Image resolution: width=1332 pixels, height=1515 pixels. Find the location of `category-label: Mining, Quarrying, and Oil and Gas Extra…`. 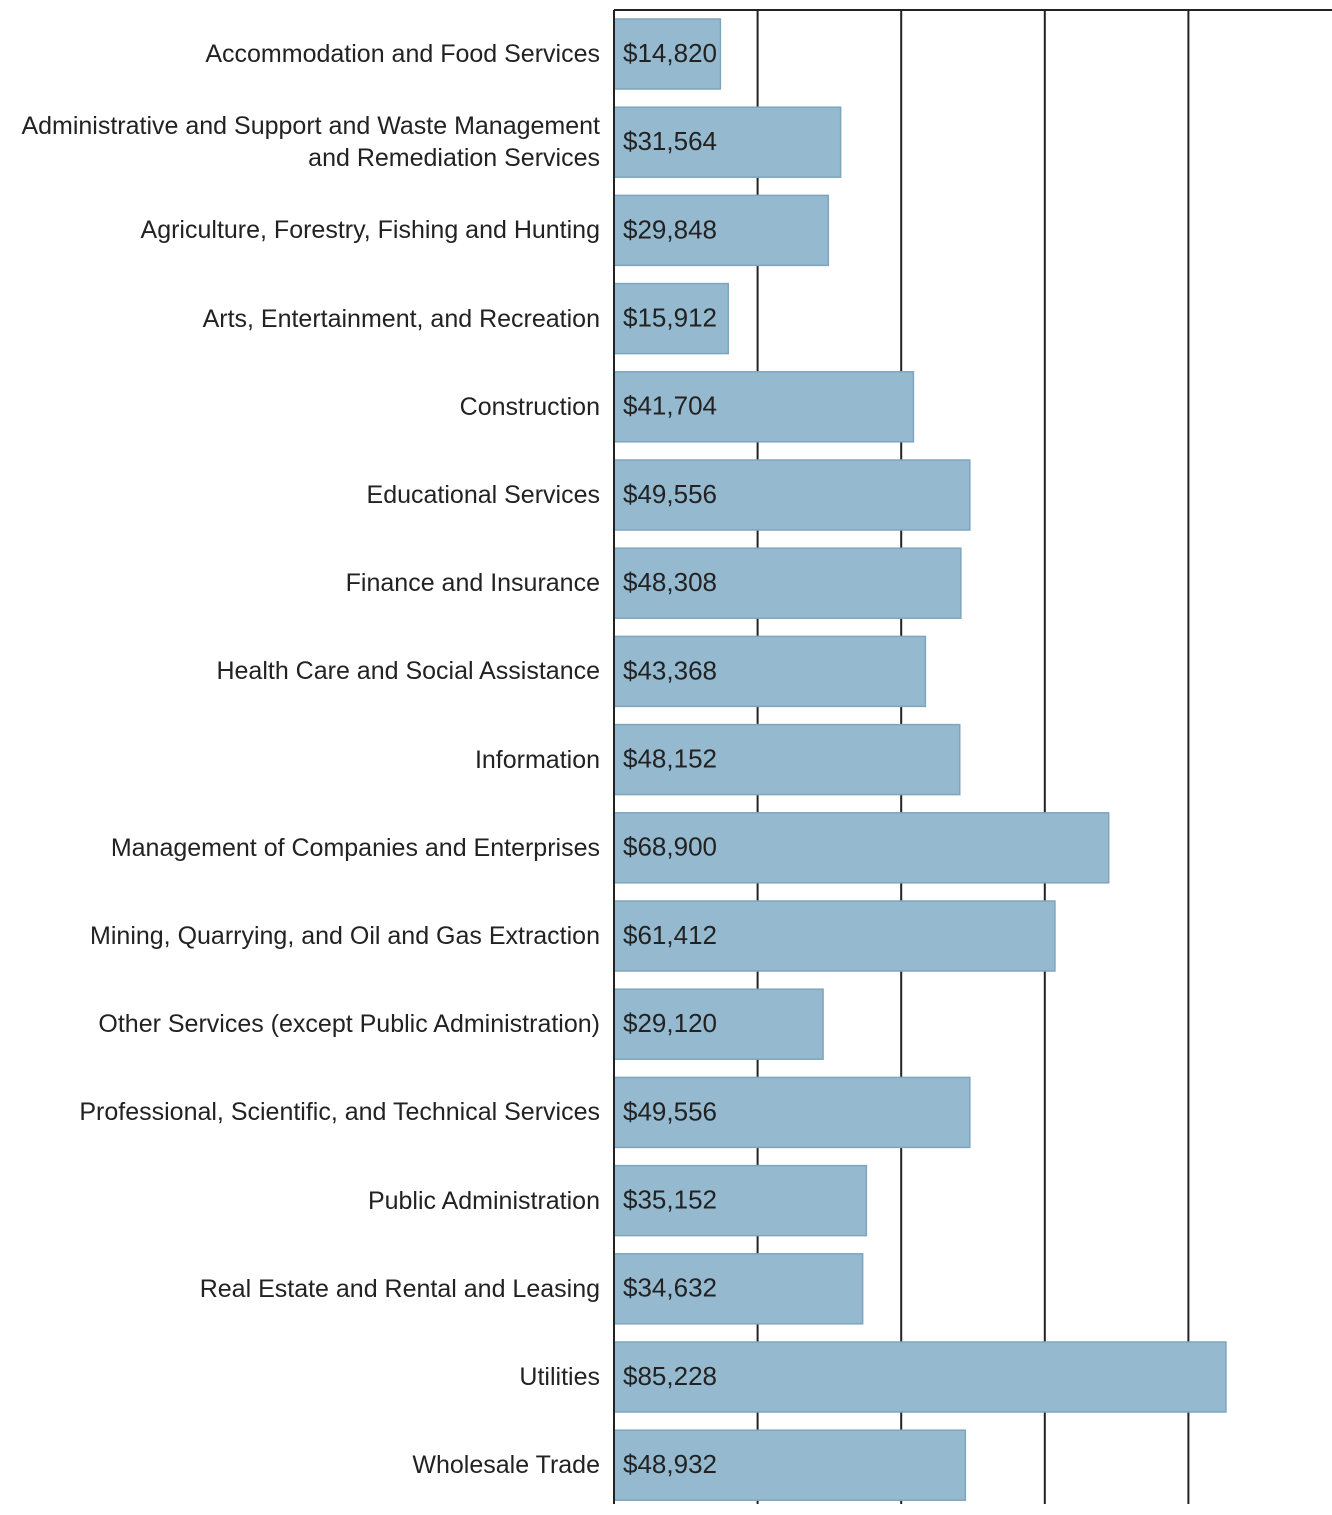

category-label: Mining, Quarrying, and Oil and Gas Extra… is located at coordinates (345, 936).